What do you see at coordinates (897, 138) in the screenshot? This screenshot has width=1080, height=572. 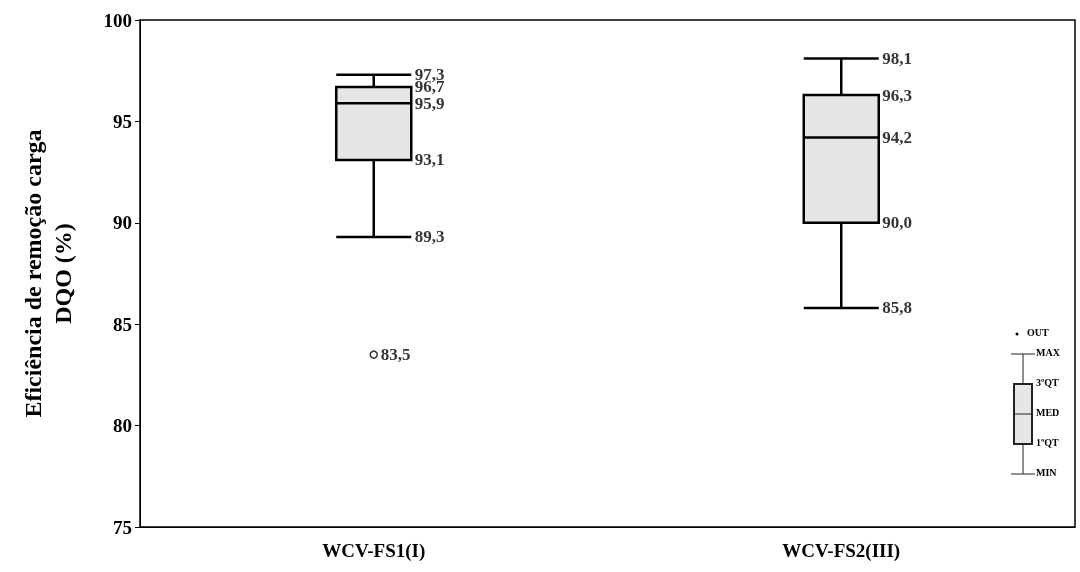 I see `annotation: 94,2` at bounding box center [897, 138].